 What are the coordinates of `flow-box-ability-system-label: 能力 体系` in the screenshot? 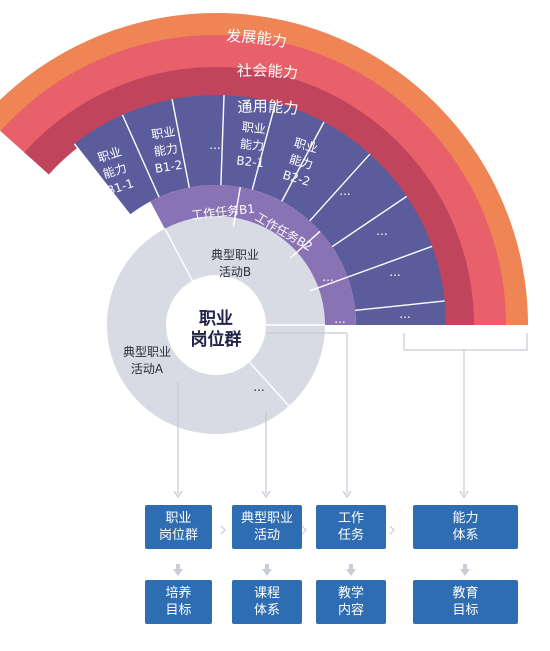 It's located at (465, 527).